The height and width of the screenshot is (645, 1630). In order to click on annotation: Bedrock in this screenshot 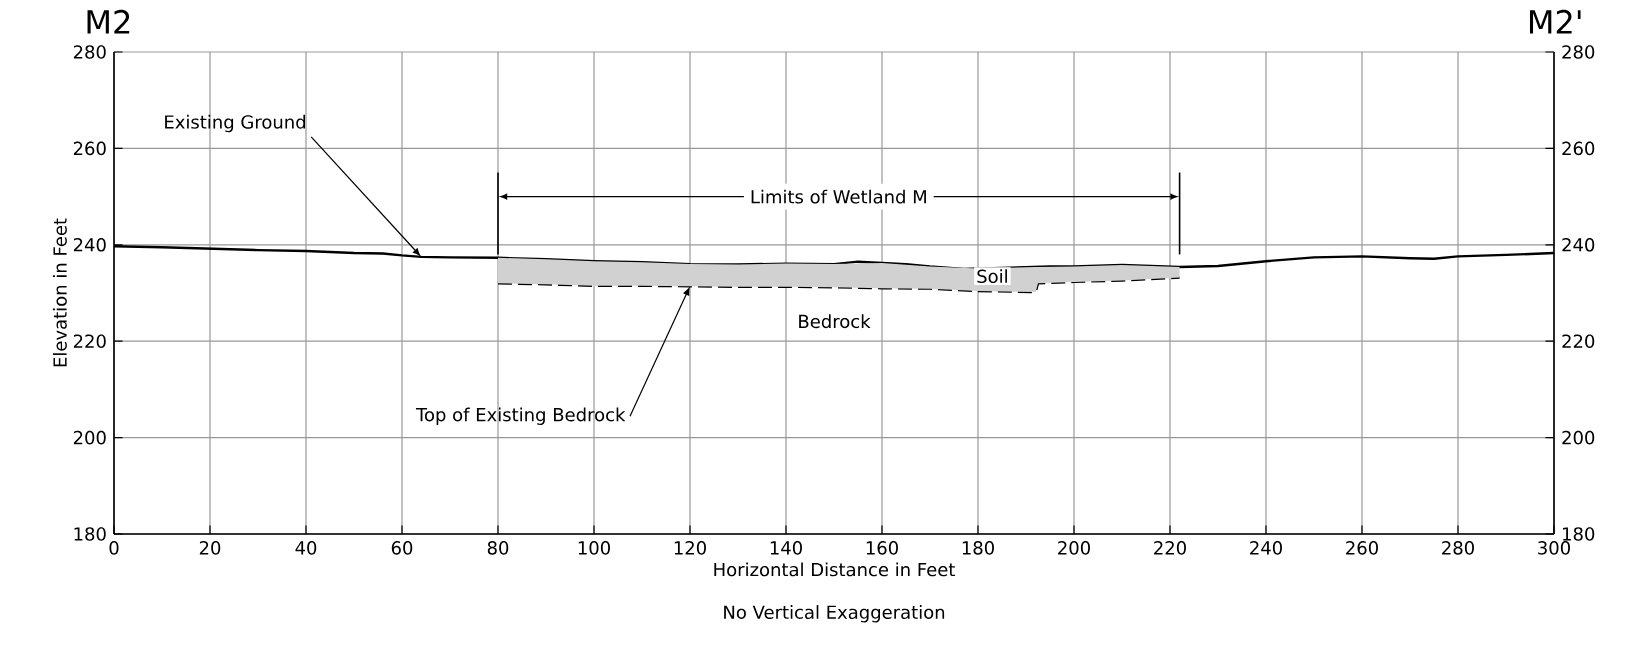, I will do `click(835, 321)`.